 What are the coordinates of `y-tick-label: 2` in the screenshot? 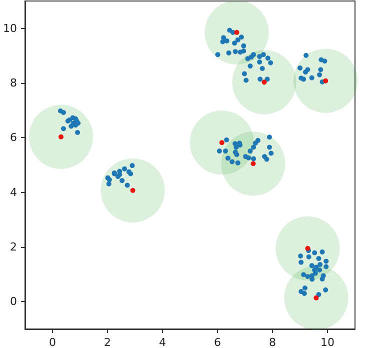 It's located at (13, 247).